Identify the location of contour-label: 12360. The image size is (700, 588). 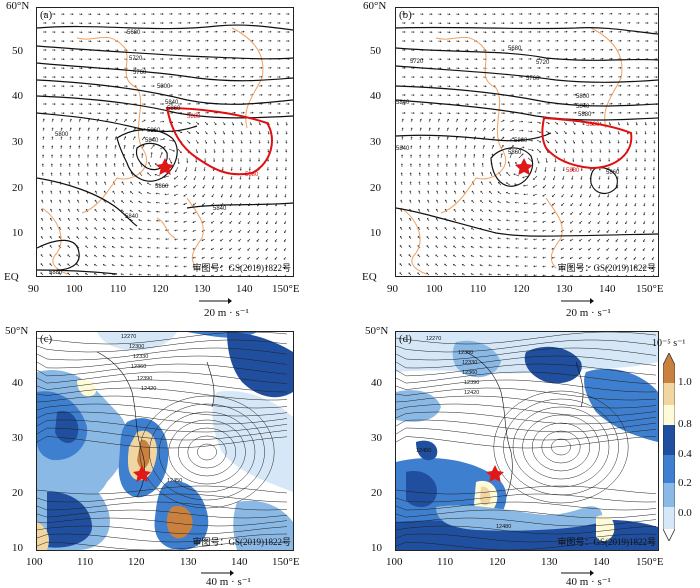
(469, 373).